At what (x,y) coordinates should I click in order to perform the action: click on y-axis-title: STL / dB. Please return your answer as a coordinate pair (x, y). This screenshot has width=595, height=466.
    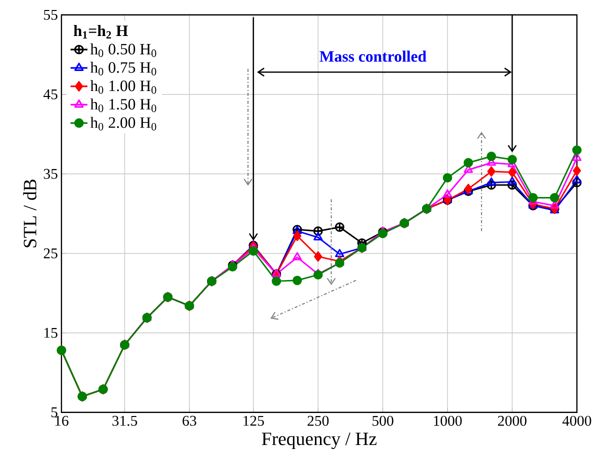
    Looking at the image, I should click on (29, 214).